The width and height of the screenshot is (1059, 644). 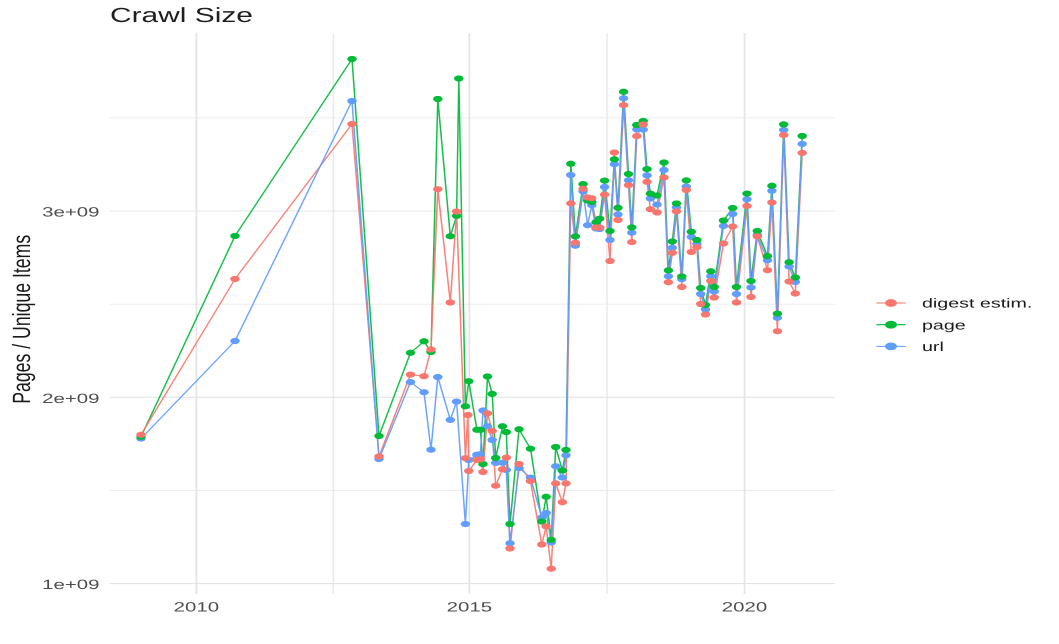 I want to click on svg-text: 2010, so click(x=196, y=607).